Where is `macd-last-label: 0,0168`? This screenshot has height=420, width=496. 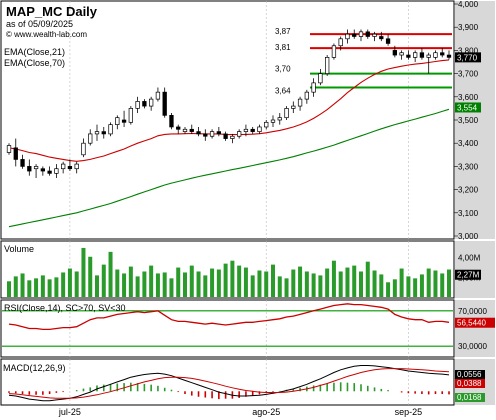
macd-last-label: 0,0168 is located at coordinates (469, 397).